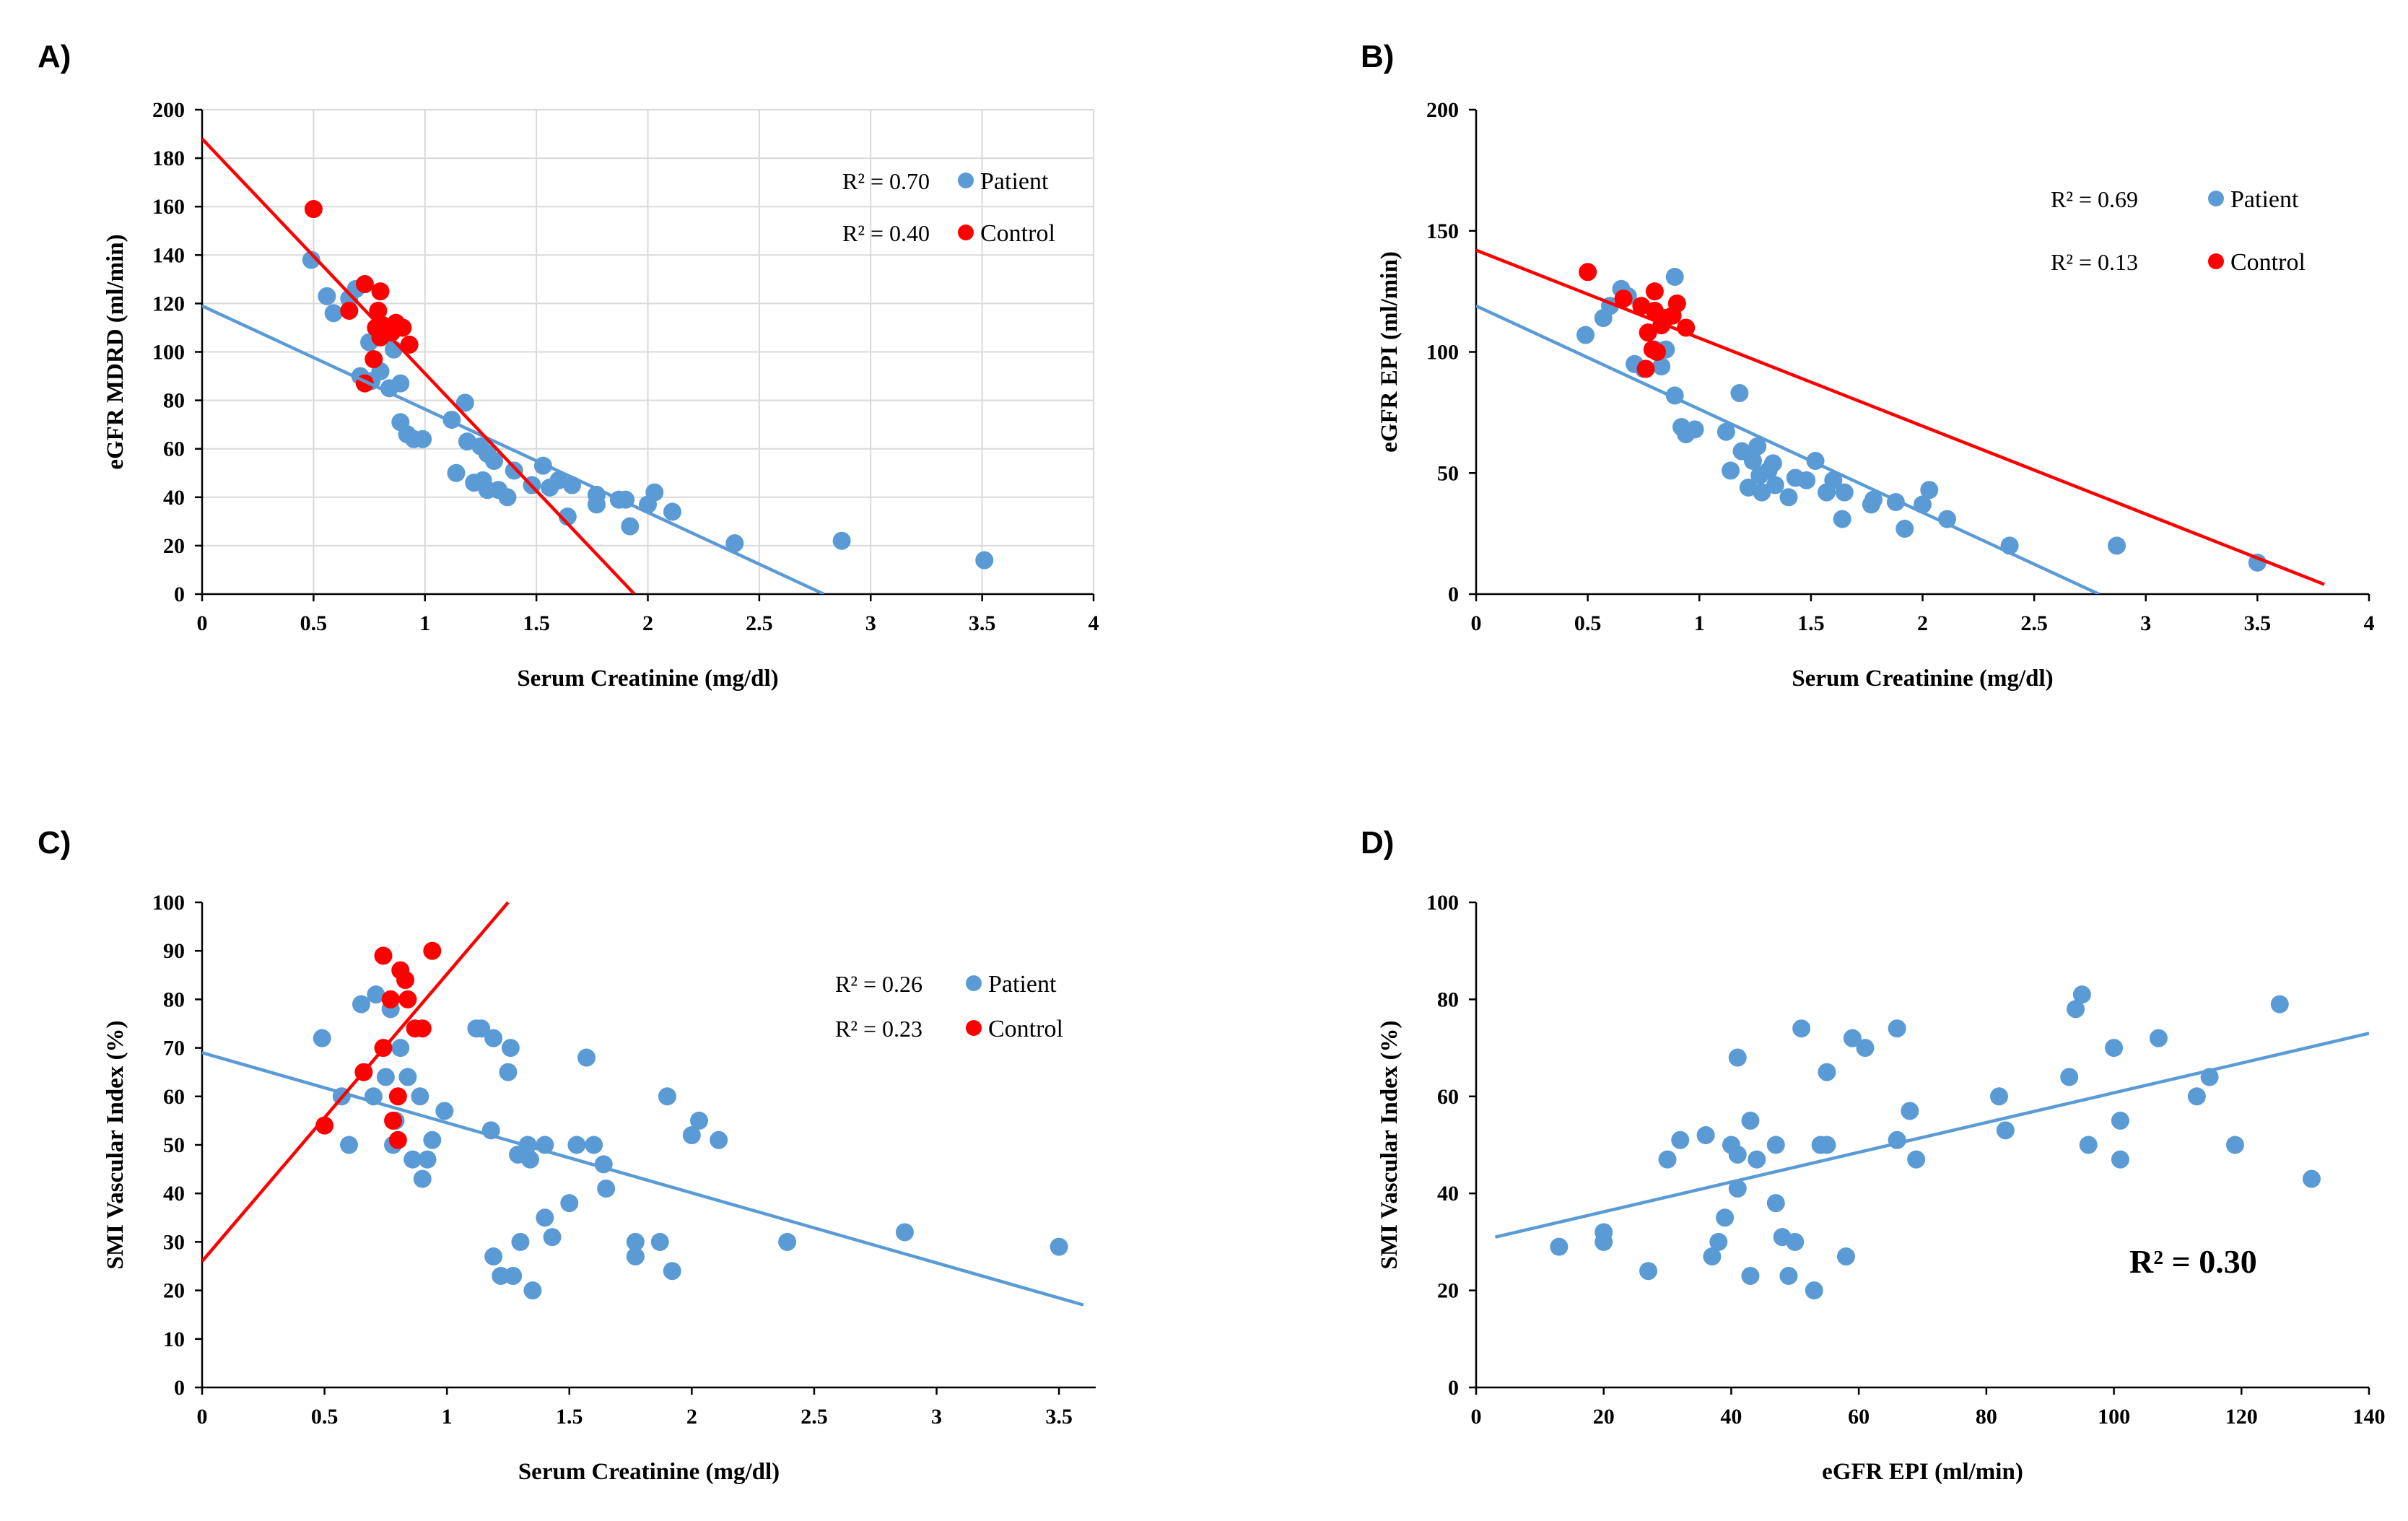 This screenshot has width=2408, height=1521. Describe the element at coordinates (168, 303) in the screenshot. I see `y-tick-label: 120` at that location.